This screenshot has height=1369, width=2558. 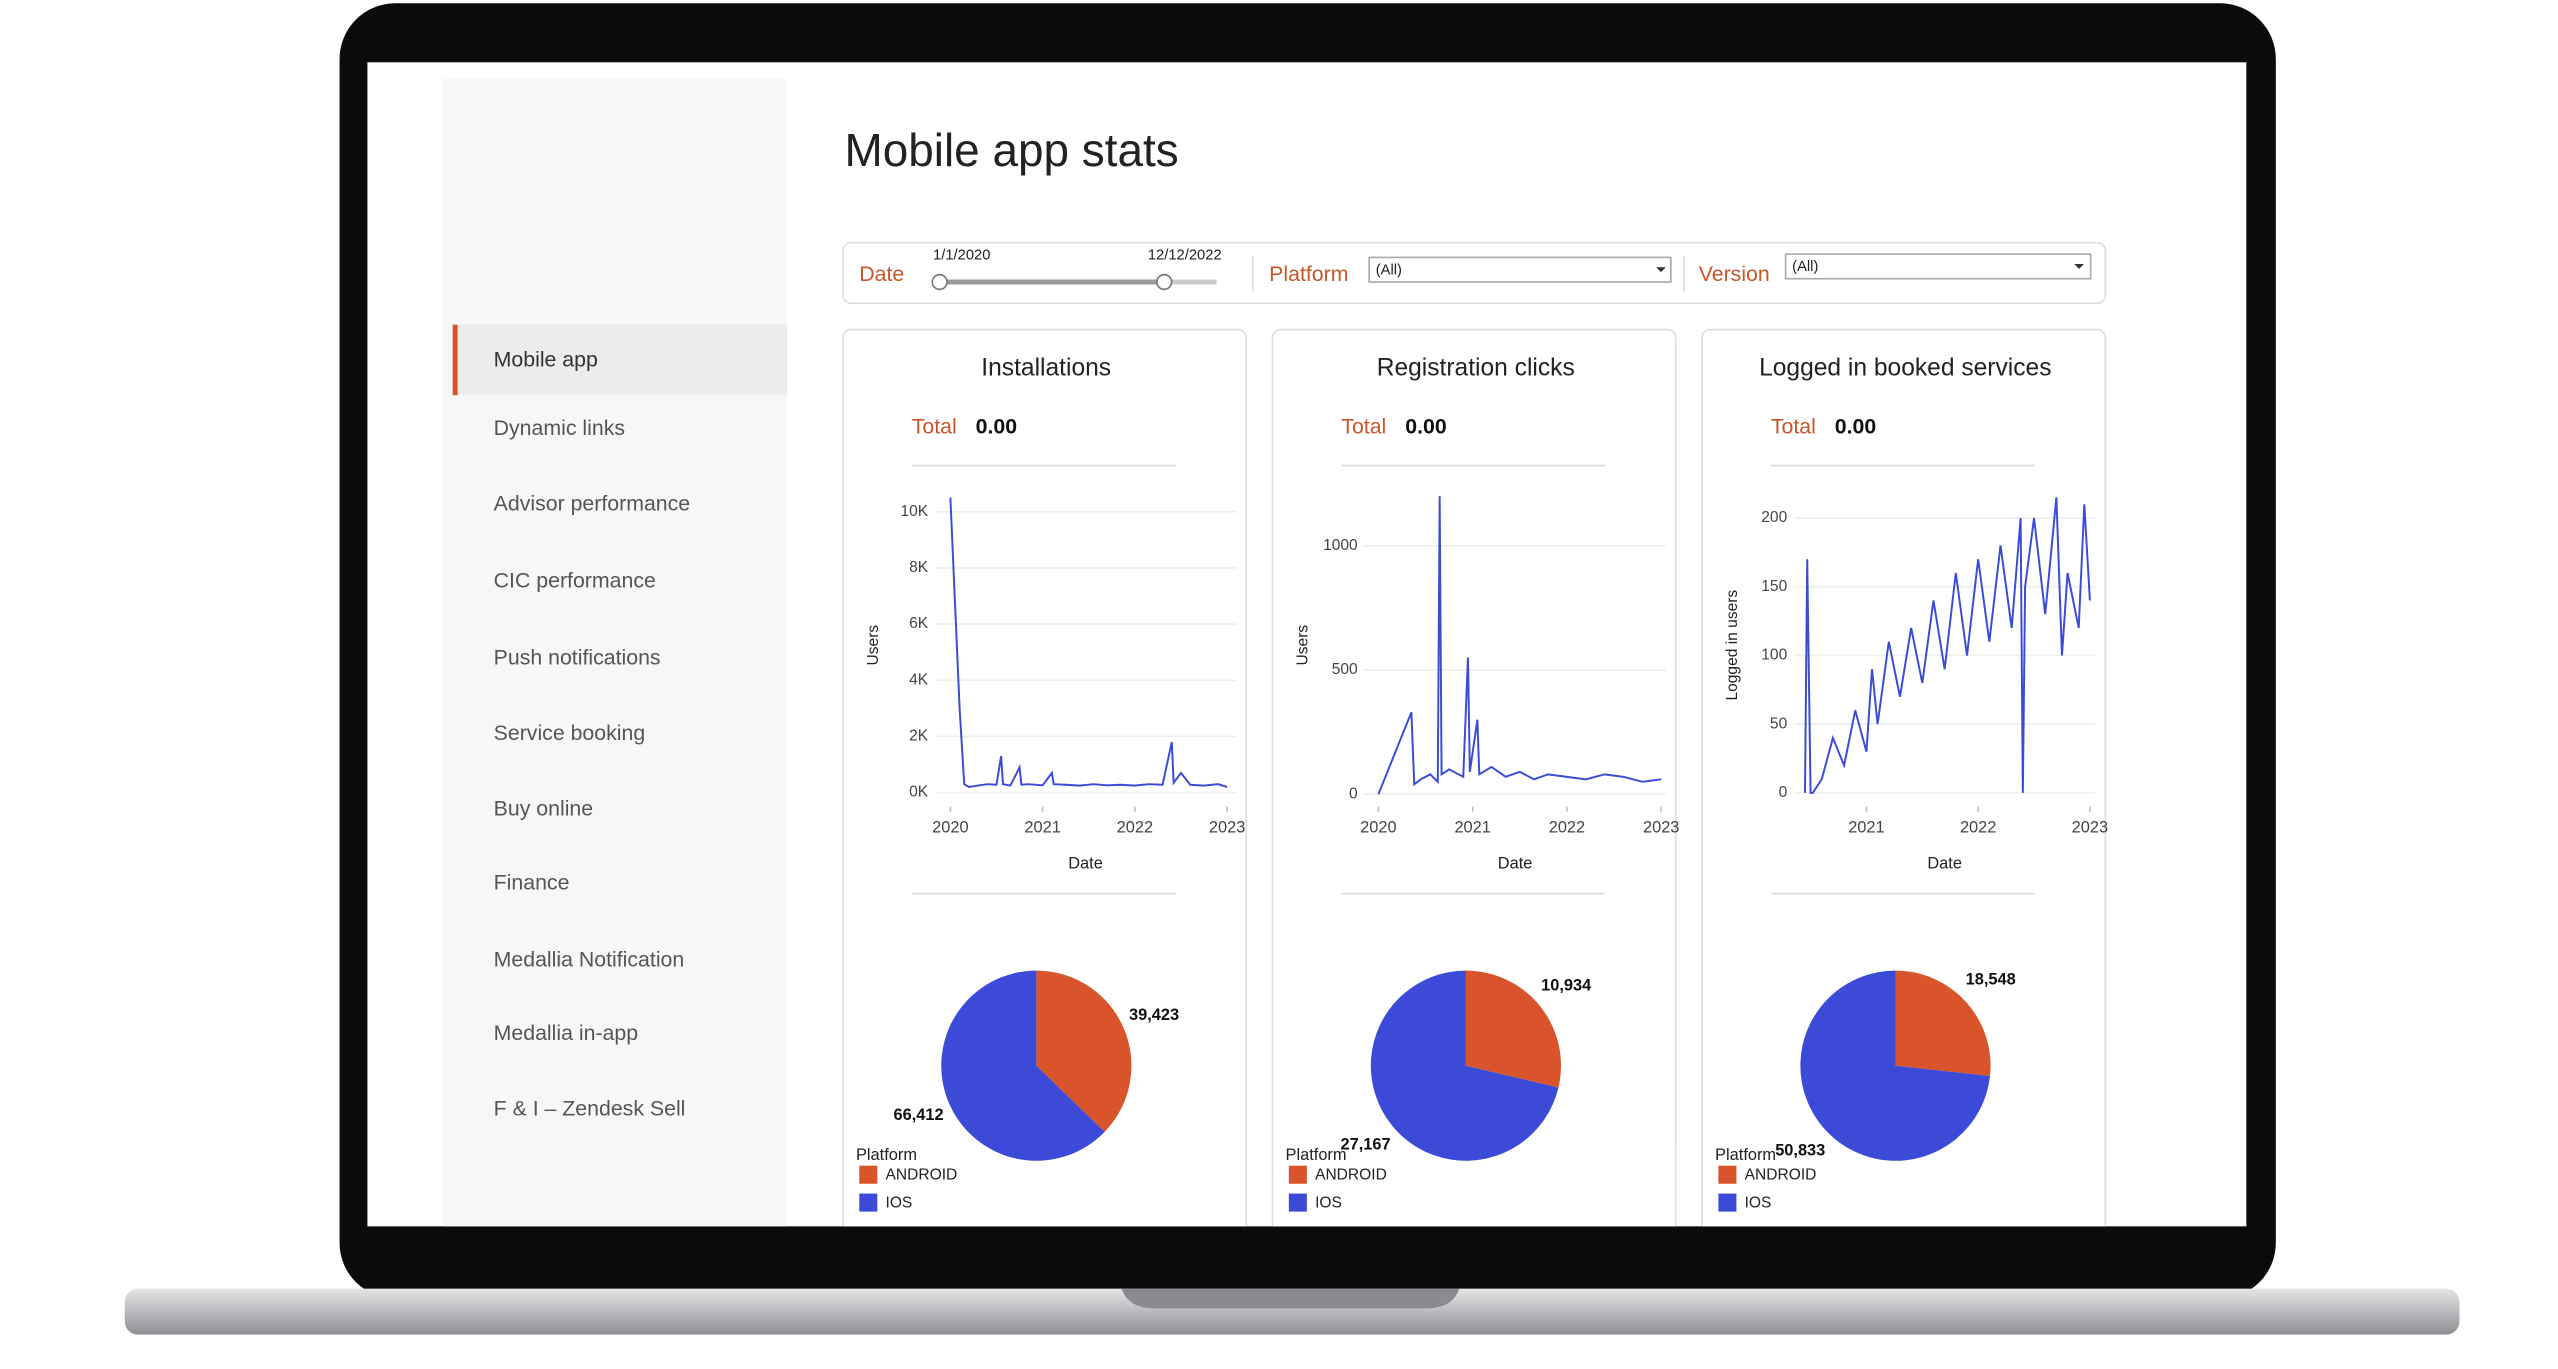 What do you see at coordinates (590, 1109) in the screenshot?
I see `nav-item: F & I – Zendesk Sell` at bounding box center [590, 1109].